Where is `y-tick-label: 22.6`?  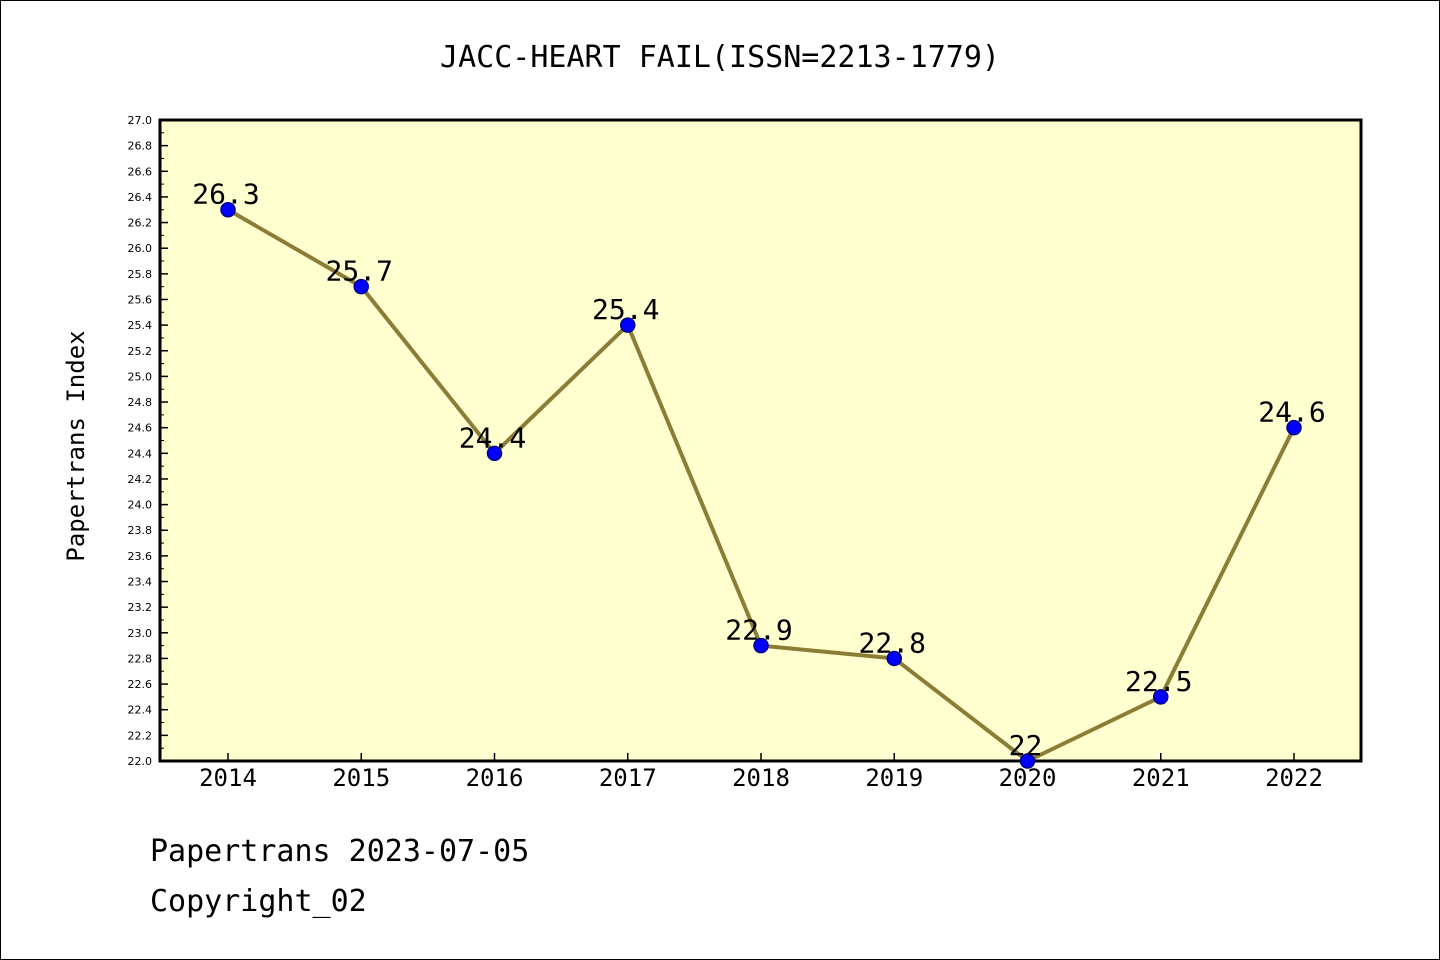 y-tick-label: 22.6 is located at coordinates (140, 684).